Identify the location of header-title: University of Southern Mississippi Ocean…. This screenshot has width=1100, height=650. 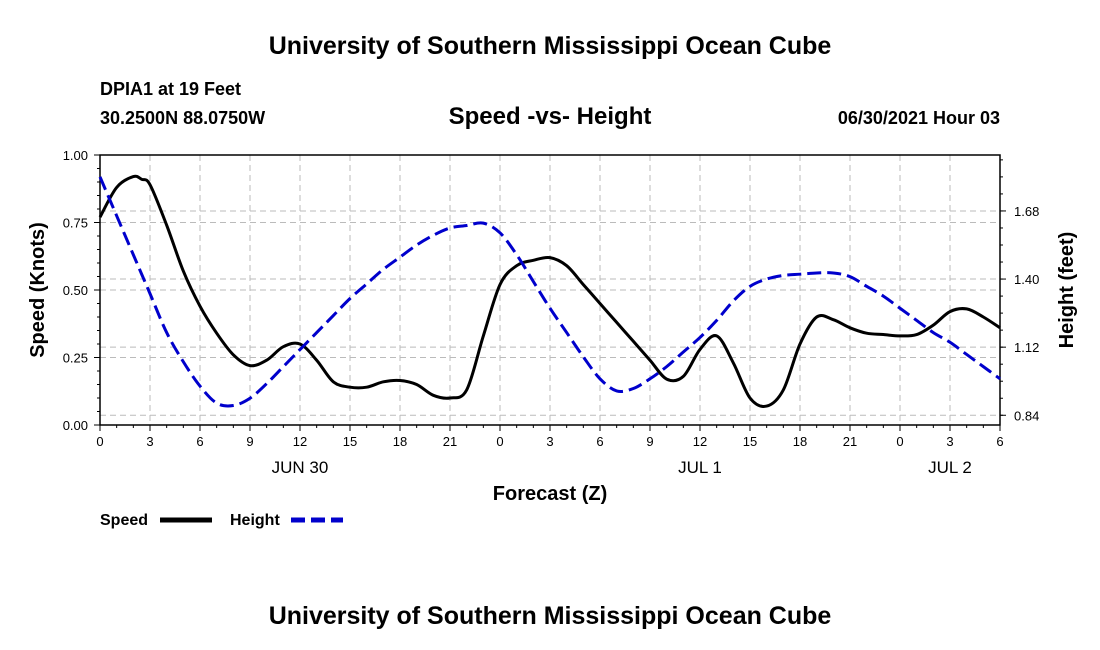
(550, 46).